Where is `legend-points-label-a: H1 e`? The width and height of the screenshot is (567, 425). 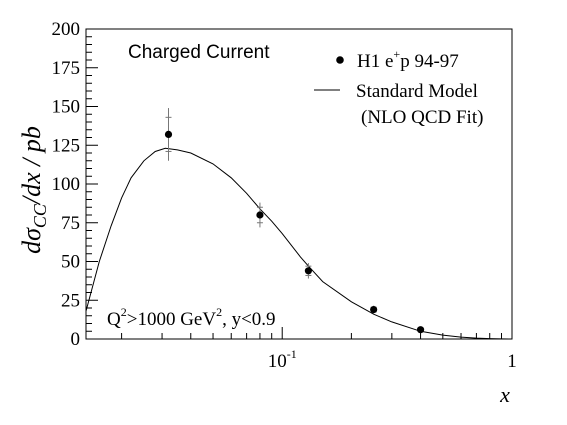
legend-points-label-a: H1 e is located at coordinates (375, 61).